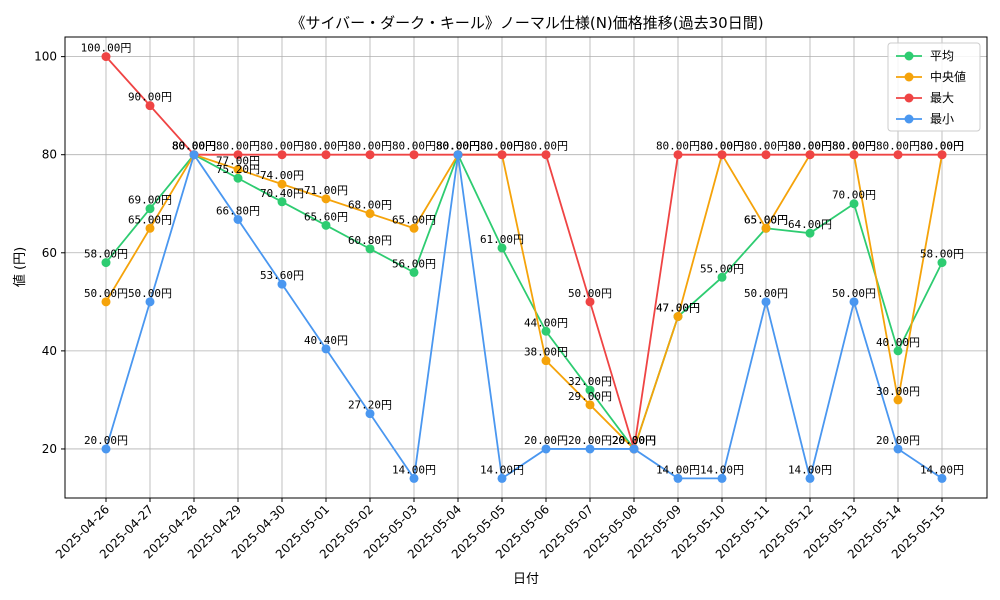  What do you see at coordinates (49, 253) in the screenshot?
I see `y-axis-ticks: 20 40 60 80 100` at bounding box center [49, 253].